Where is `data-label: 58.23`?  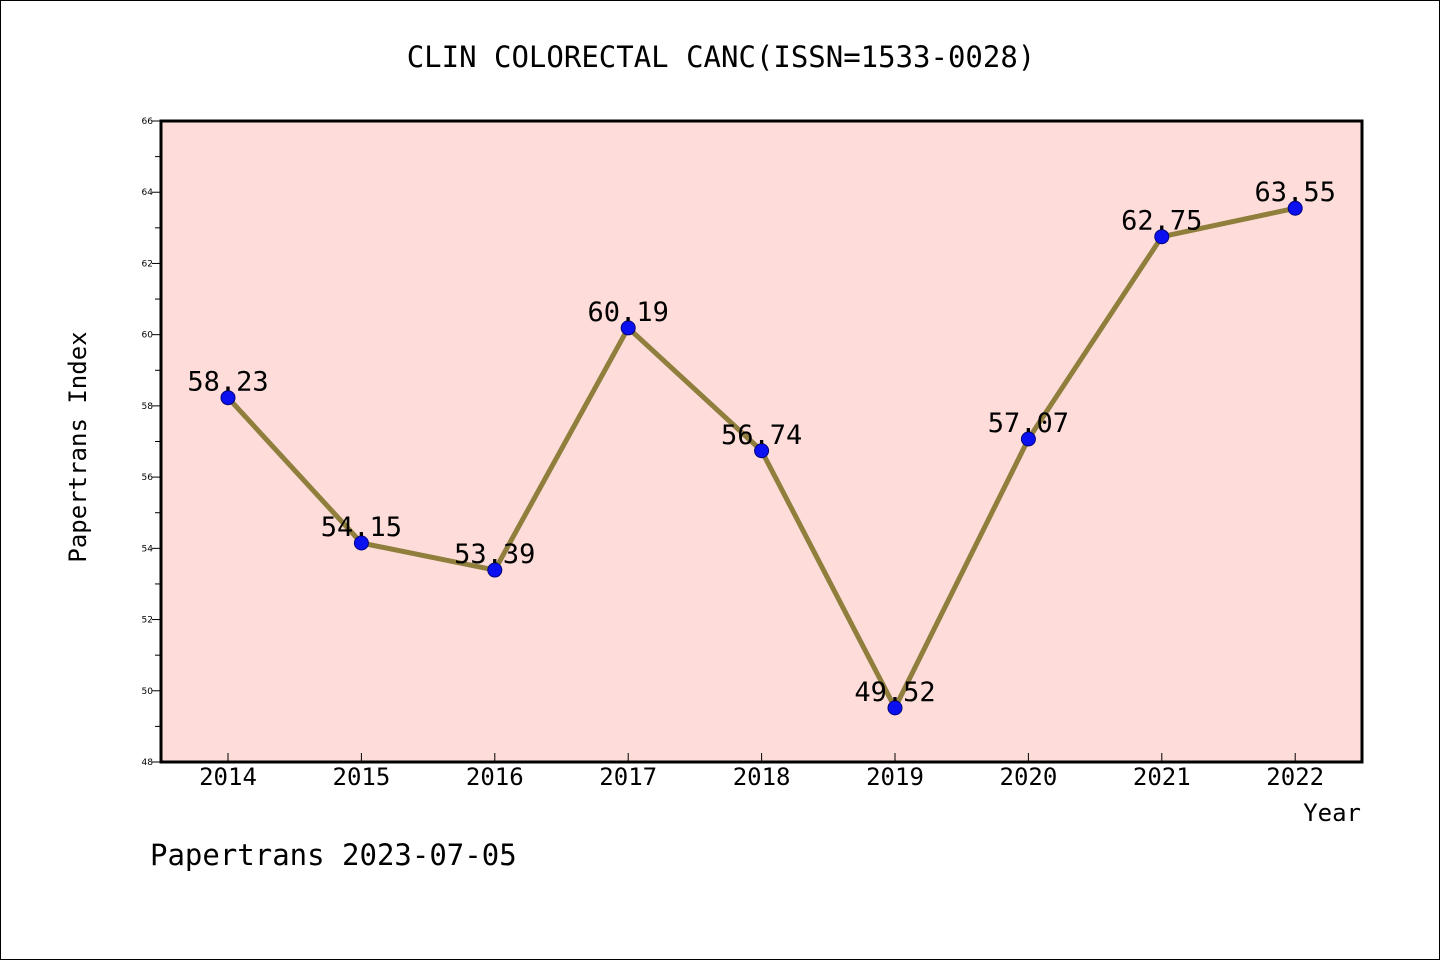
data-label: 58.23 is located at coordinates (227, 382).